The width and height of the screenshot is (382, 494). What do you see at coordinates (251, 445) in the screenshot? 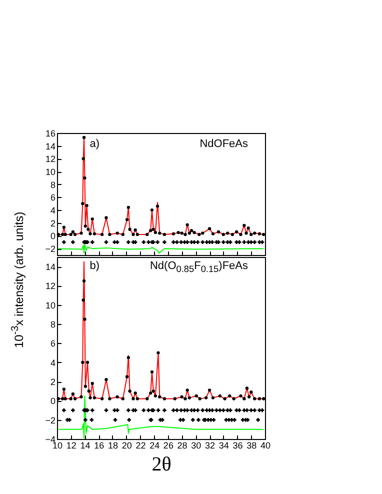
I see `x-tick-label: 38` at bounding box center [251, 445].